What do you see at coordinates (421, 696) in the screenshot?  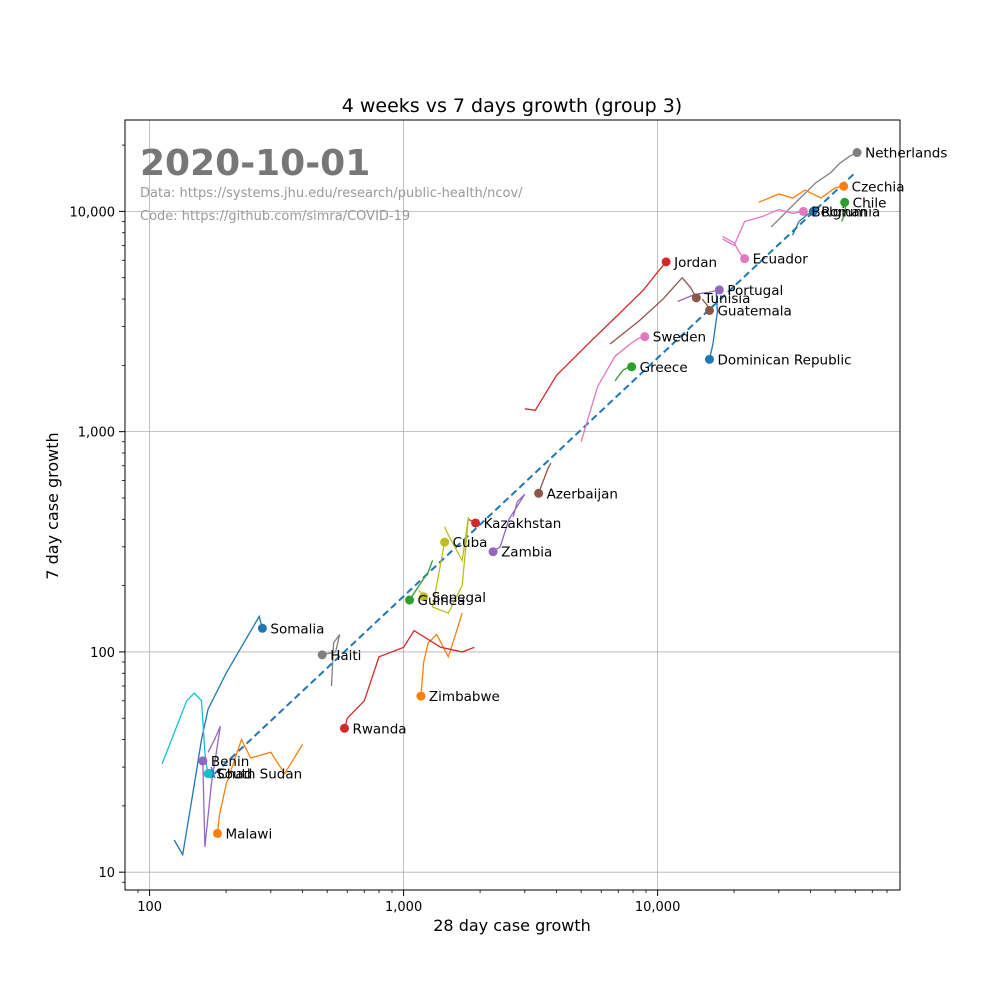 I see `point-zimbabwe` at bounding box center [421, 696].